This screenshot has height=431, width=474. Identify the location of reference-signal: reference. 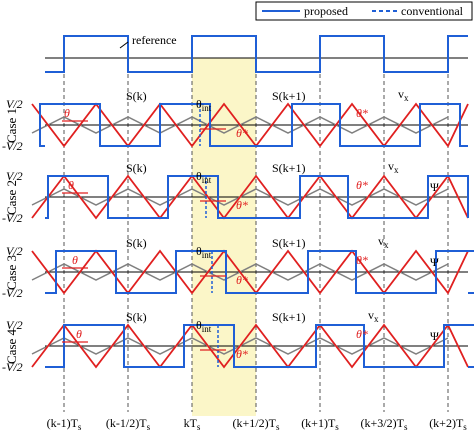
(256, 53).